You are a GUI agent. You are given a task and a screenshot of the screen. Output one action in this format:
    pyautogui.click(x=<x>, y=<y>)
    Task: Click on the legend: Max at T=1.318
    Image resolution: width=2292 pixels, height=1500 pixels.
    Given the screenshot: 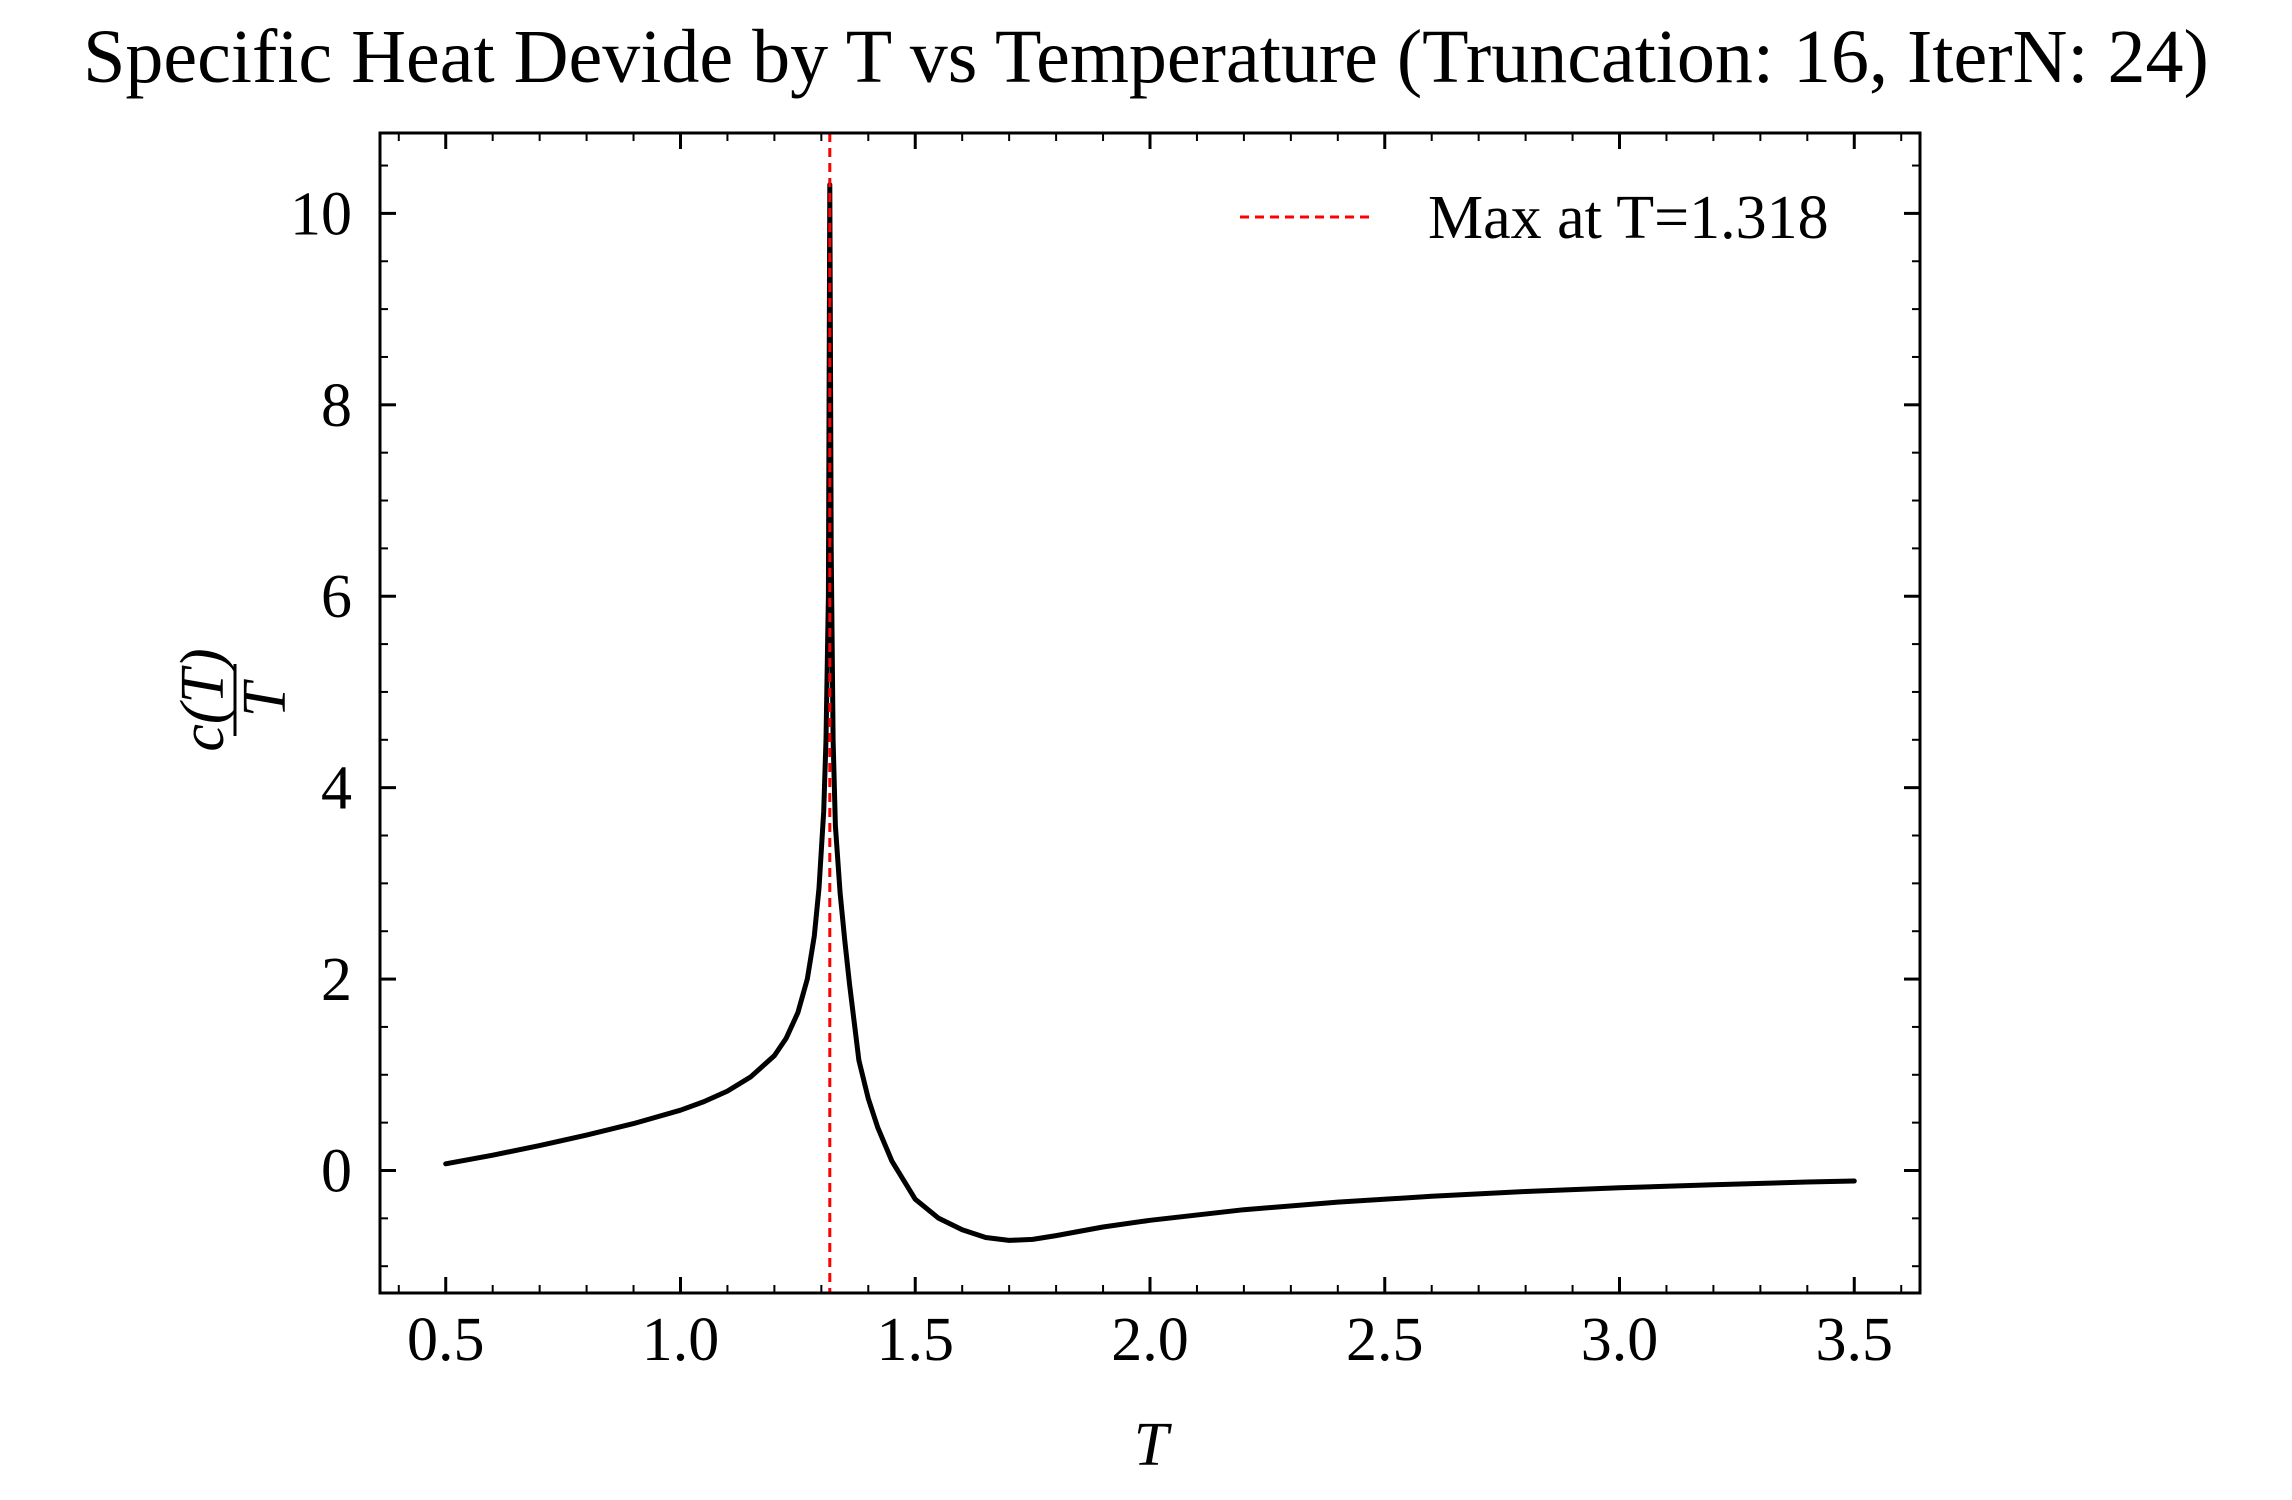 What is the action you would take?
    pyautogui.click(x=1534, y=218)
    